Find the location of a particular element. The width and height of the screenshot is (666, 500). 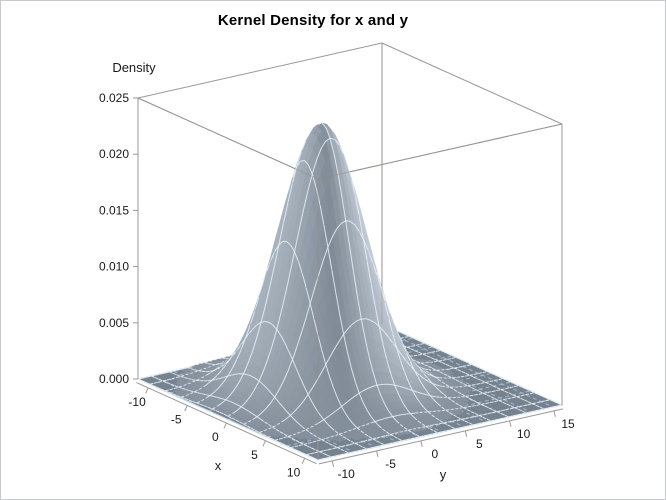

x-axis-tick-label: 0 is located at coordinates (215, 437).